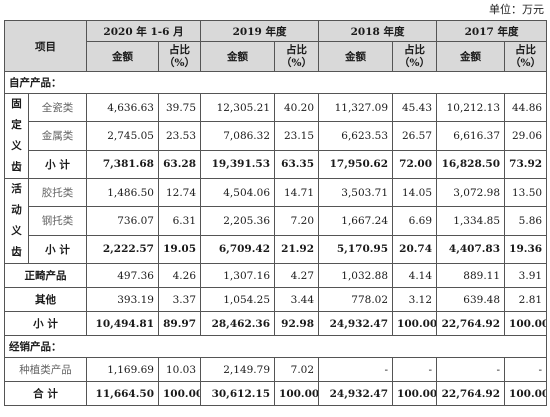 This screenshot has width=550, height=417. I want to click on cell: 5.86, so click(526, 221).